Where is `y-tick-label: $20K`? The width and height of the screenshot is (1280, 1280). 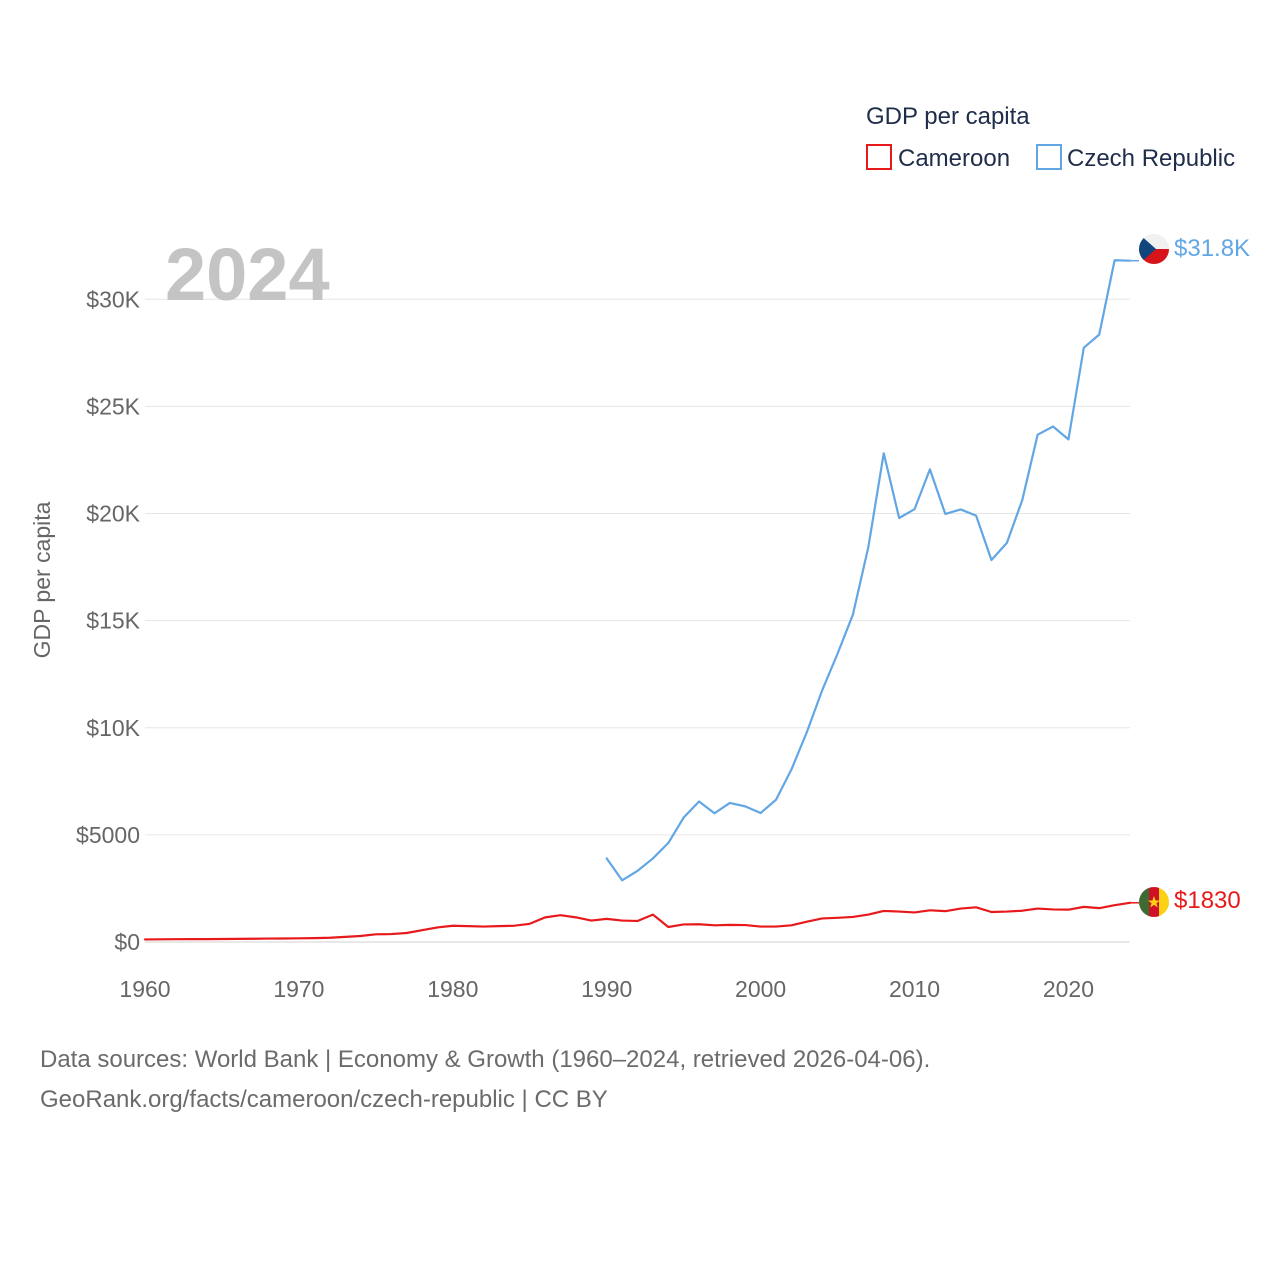
y-tick-label: $20K is located at coordinates (113, 514).